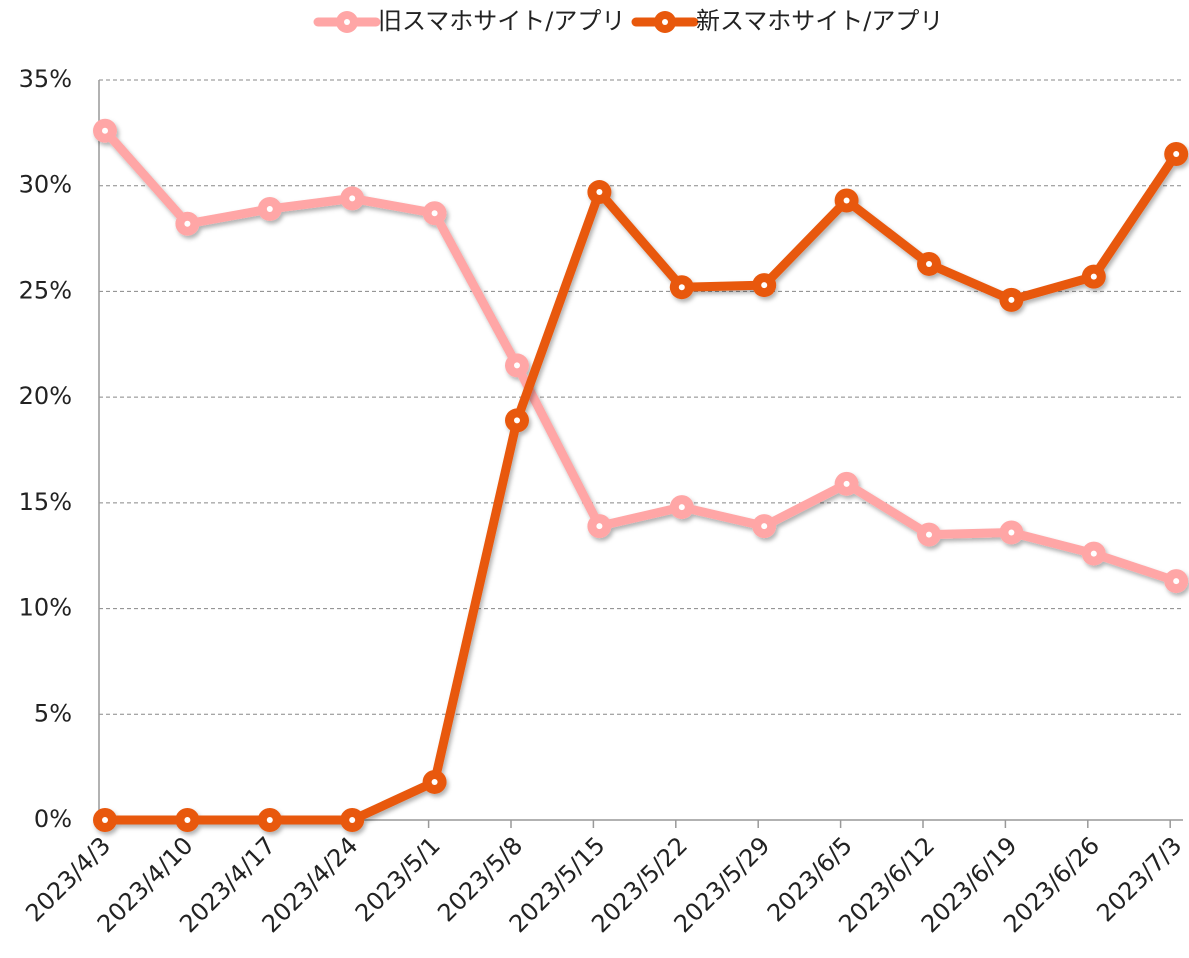  I want to click on x-tick-label: 2023/5/1, so click(398, 879).